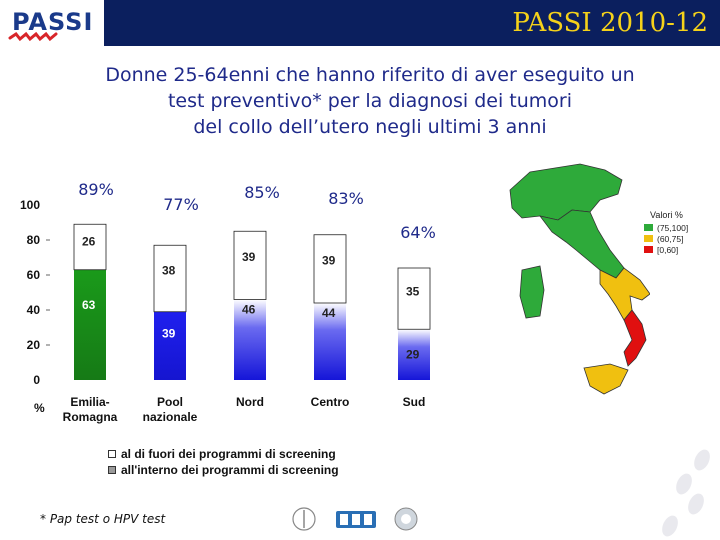 This screenshot has height=540, width=720. I want to click on map-legend-item: (75,100], so click(682, 227).